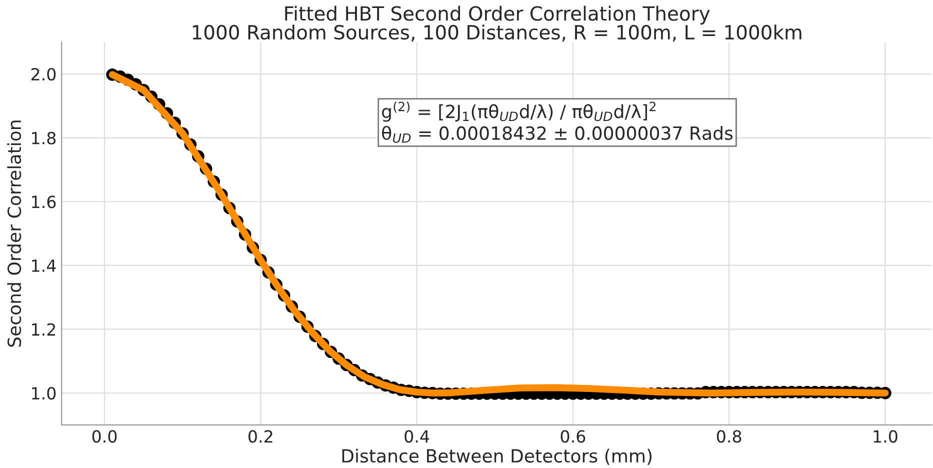 The height and width of the screenshot is (468, 933). Describe the element at coordinates (44, 202) in the screenshot. I see `y-tick-label: 1.6` at that location.